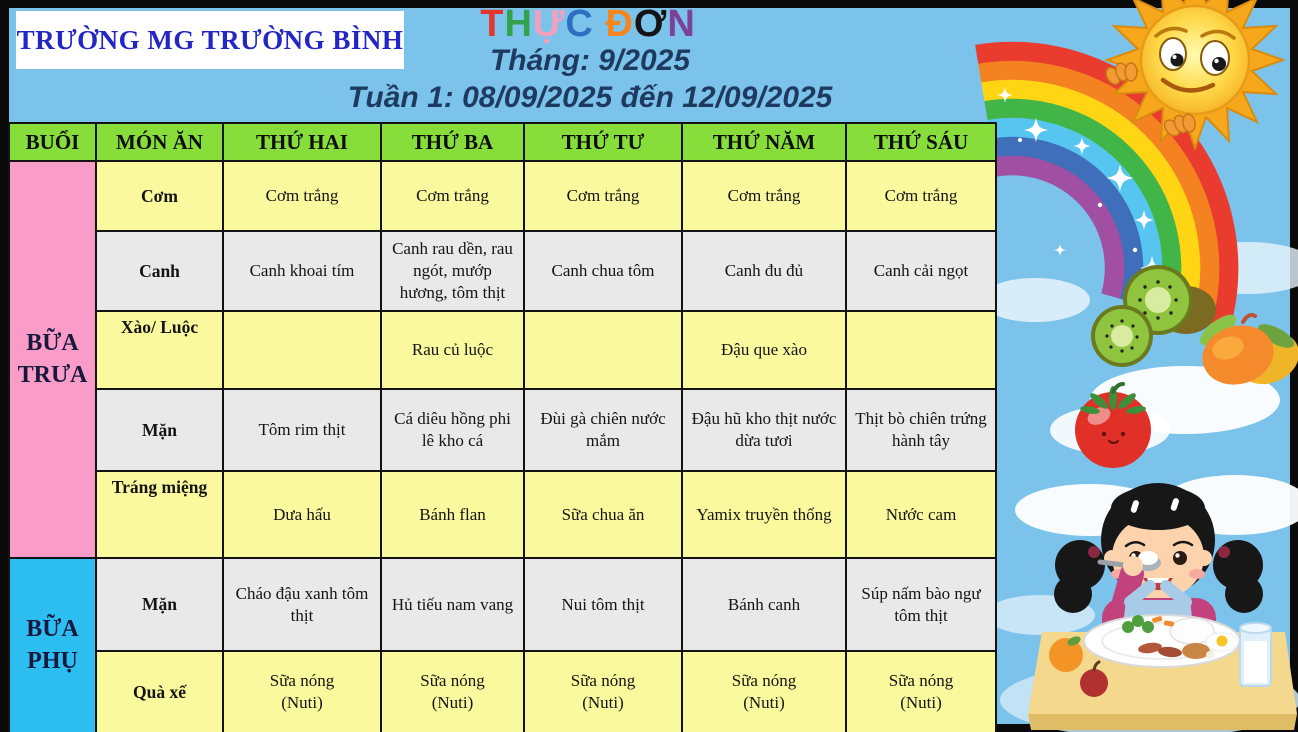 The height and width of the screenshot is (732, 1298). What do you see at coordinates (159, 350) in the screenshot?
I see `dish-type-label: Xào/ Luộc` at bounding box center [159, 350].